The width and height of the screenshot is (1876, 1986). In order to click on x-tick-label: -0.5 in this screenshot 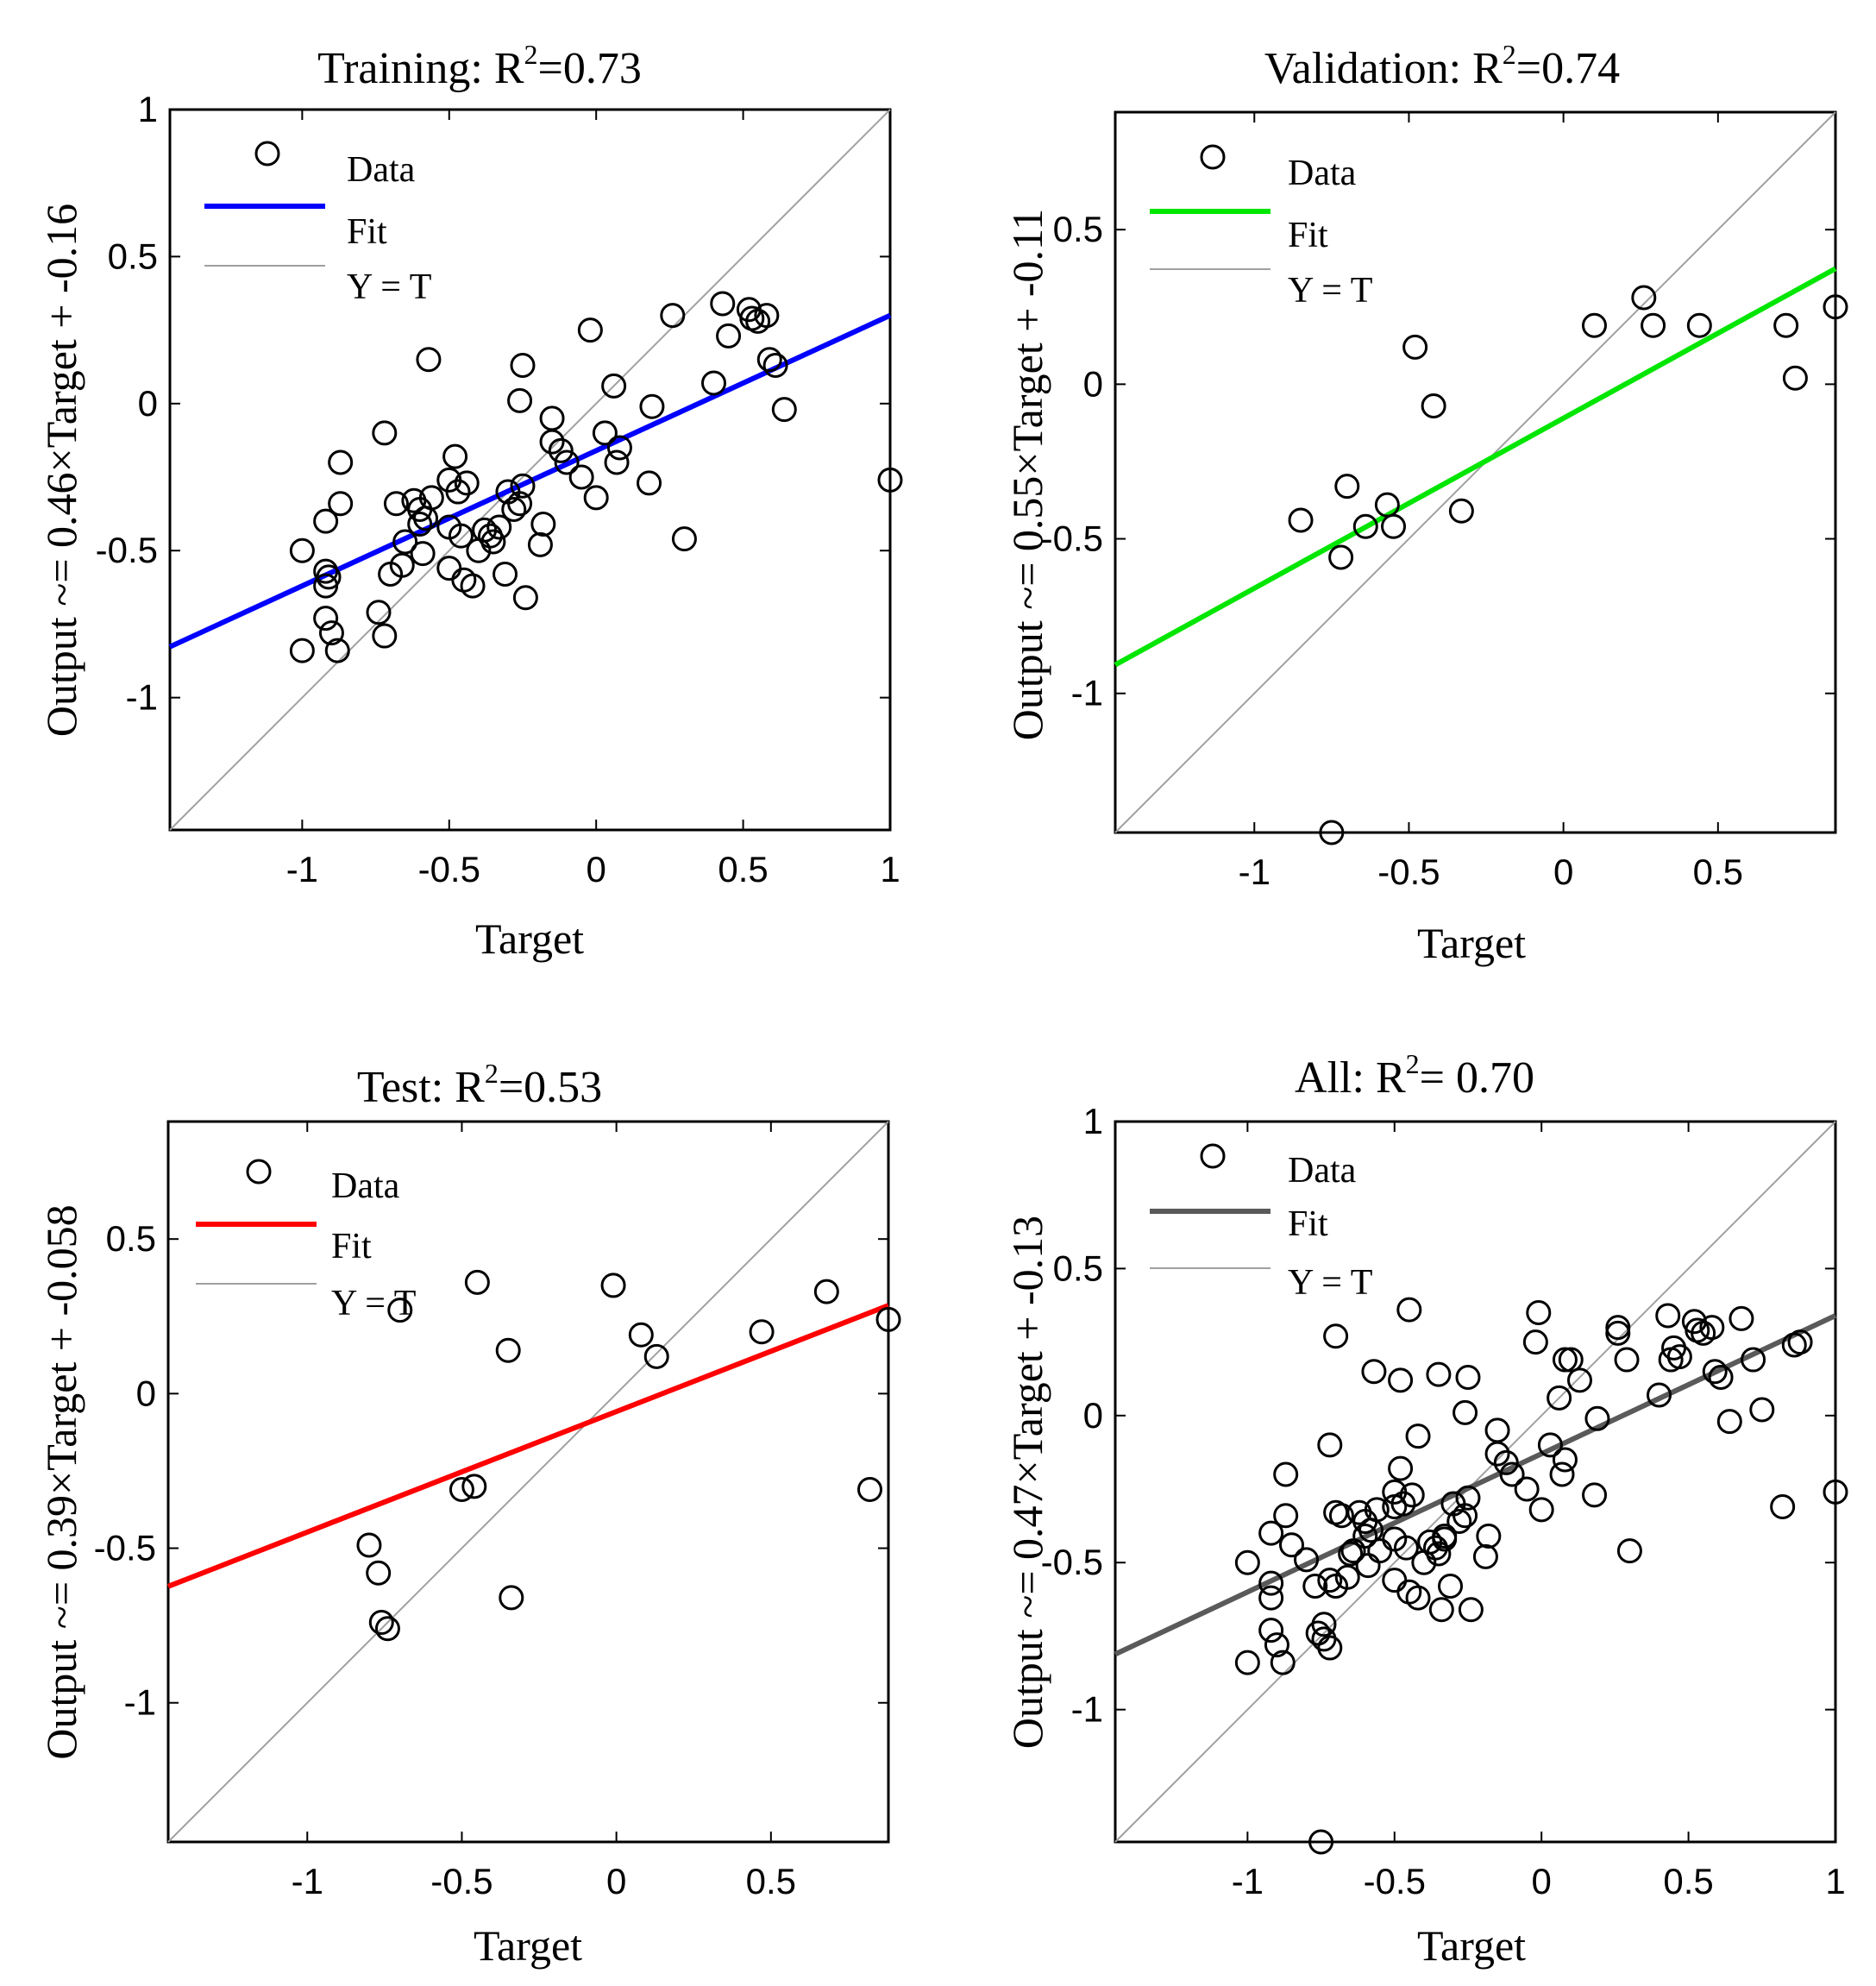, I will do `click(449, 869)`.